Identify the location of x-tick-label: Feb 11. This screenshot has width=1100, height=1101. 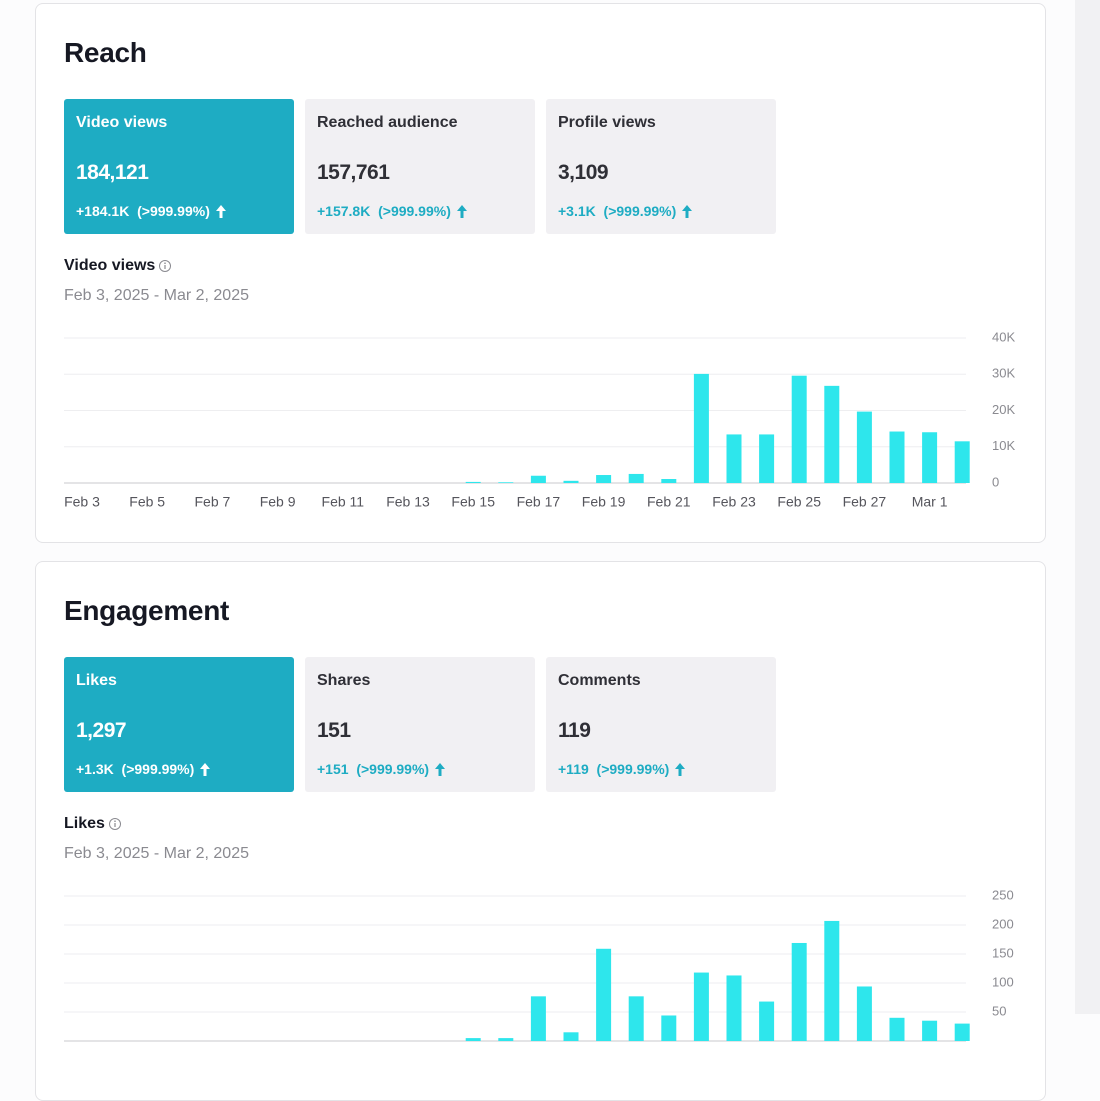
(343, 502).